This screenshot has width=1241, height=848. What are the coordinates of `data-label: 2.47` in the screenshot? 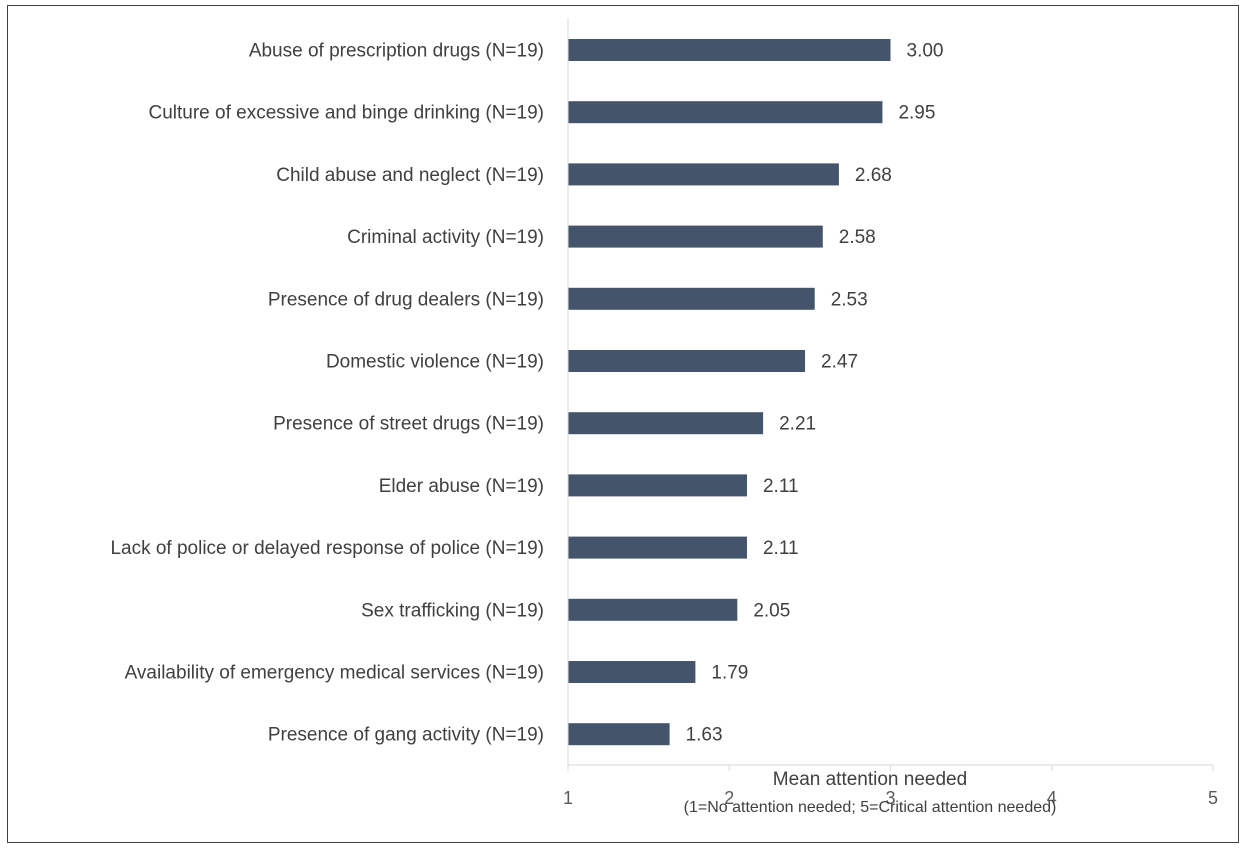 It's located at (839, 362).